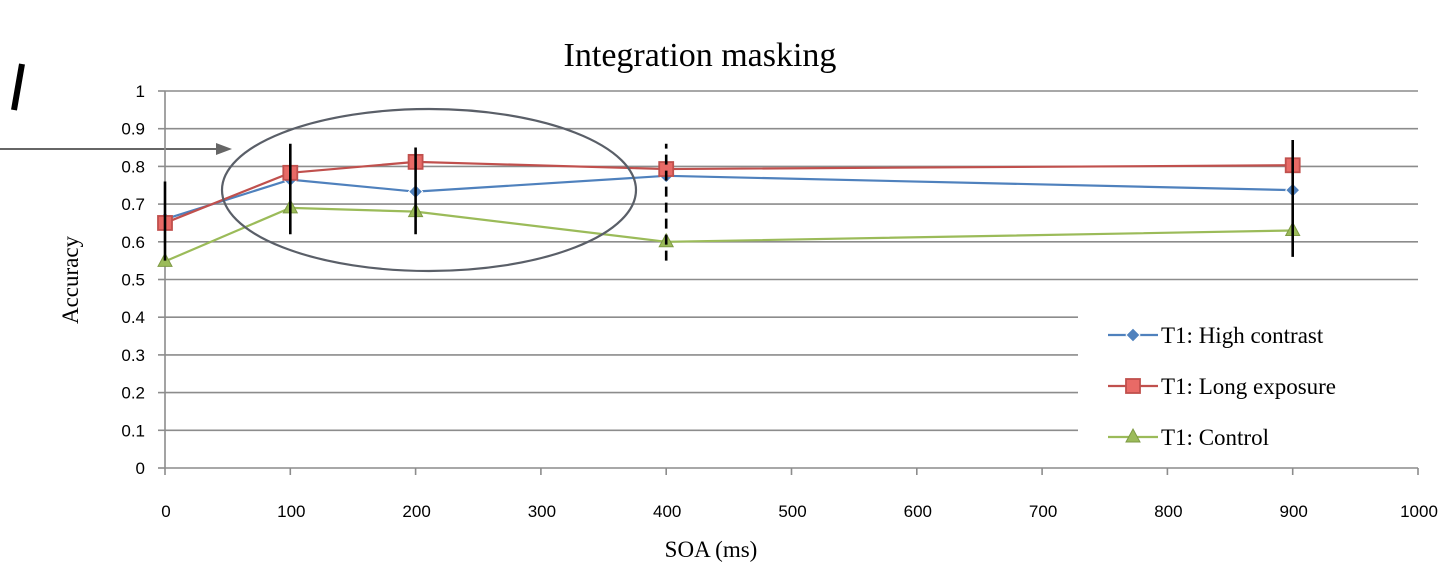  Describe the element at coordinates (792, 511) in the screenshot. I see `x-tick-label: 500` at that location.